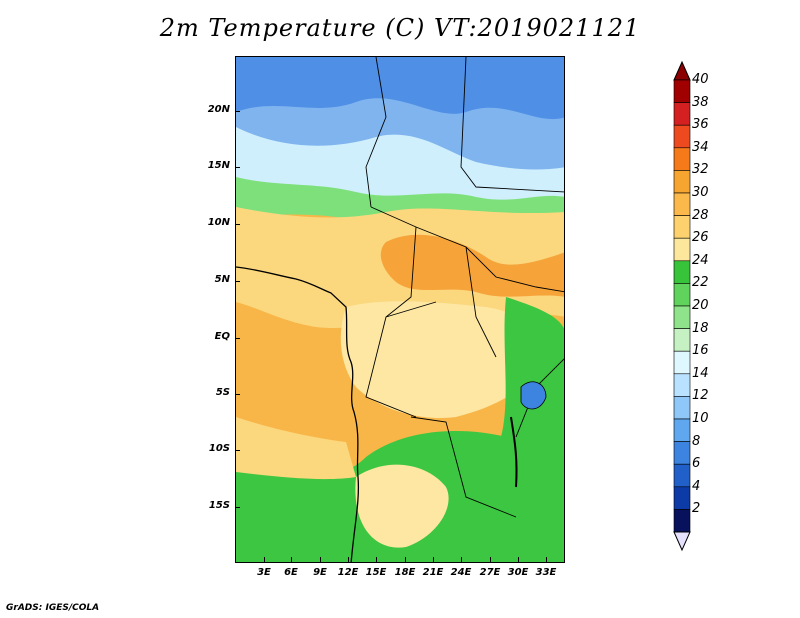 This screenshot has height=618, width=800. Describe the element at coordinates (53, 608) in the screenshot. I see `credit-text: GrADS: IGES/COLA` at that location.